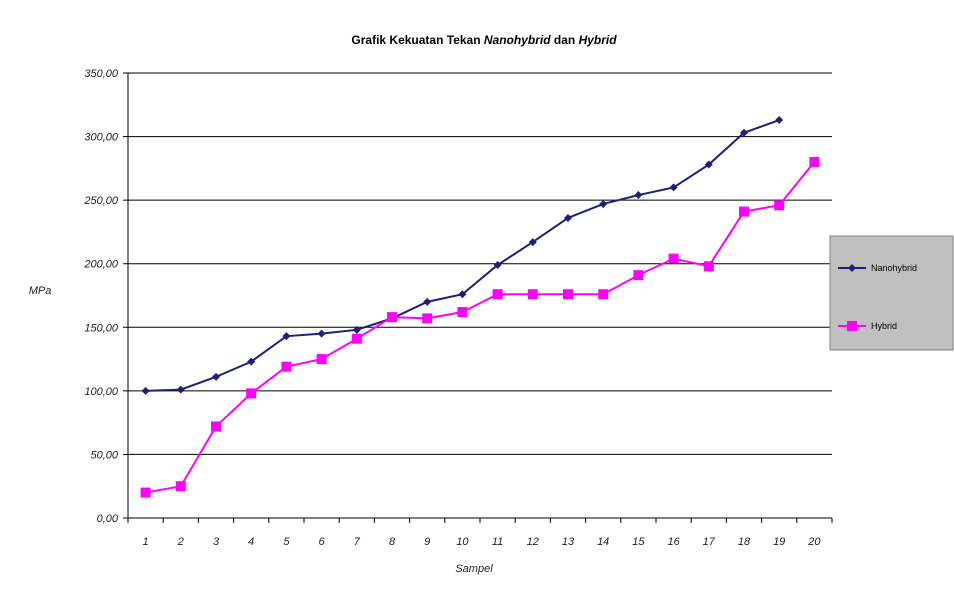 The width and height of the screenshot is (954, 594). Describe the element at coordinates (603, 542) in the screenshot. I see `x-tick-label: 14` at that location.